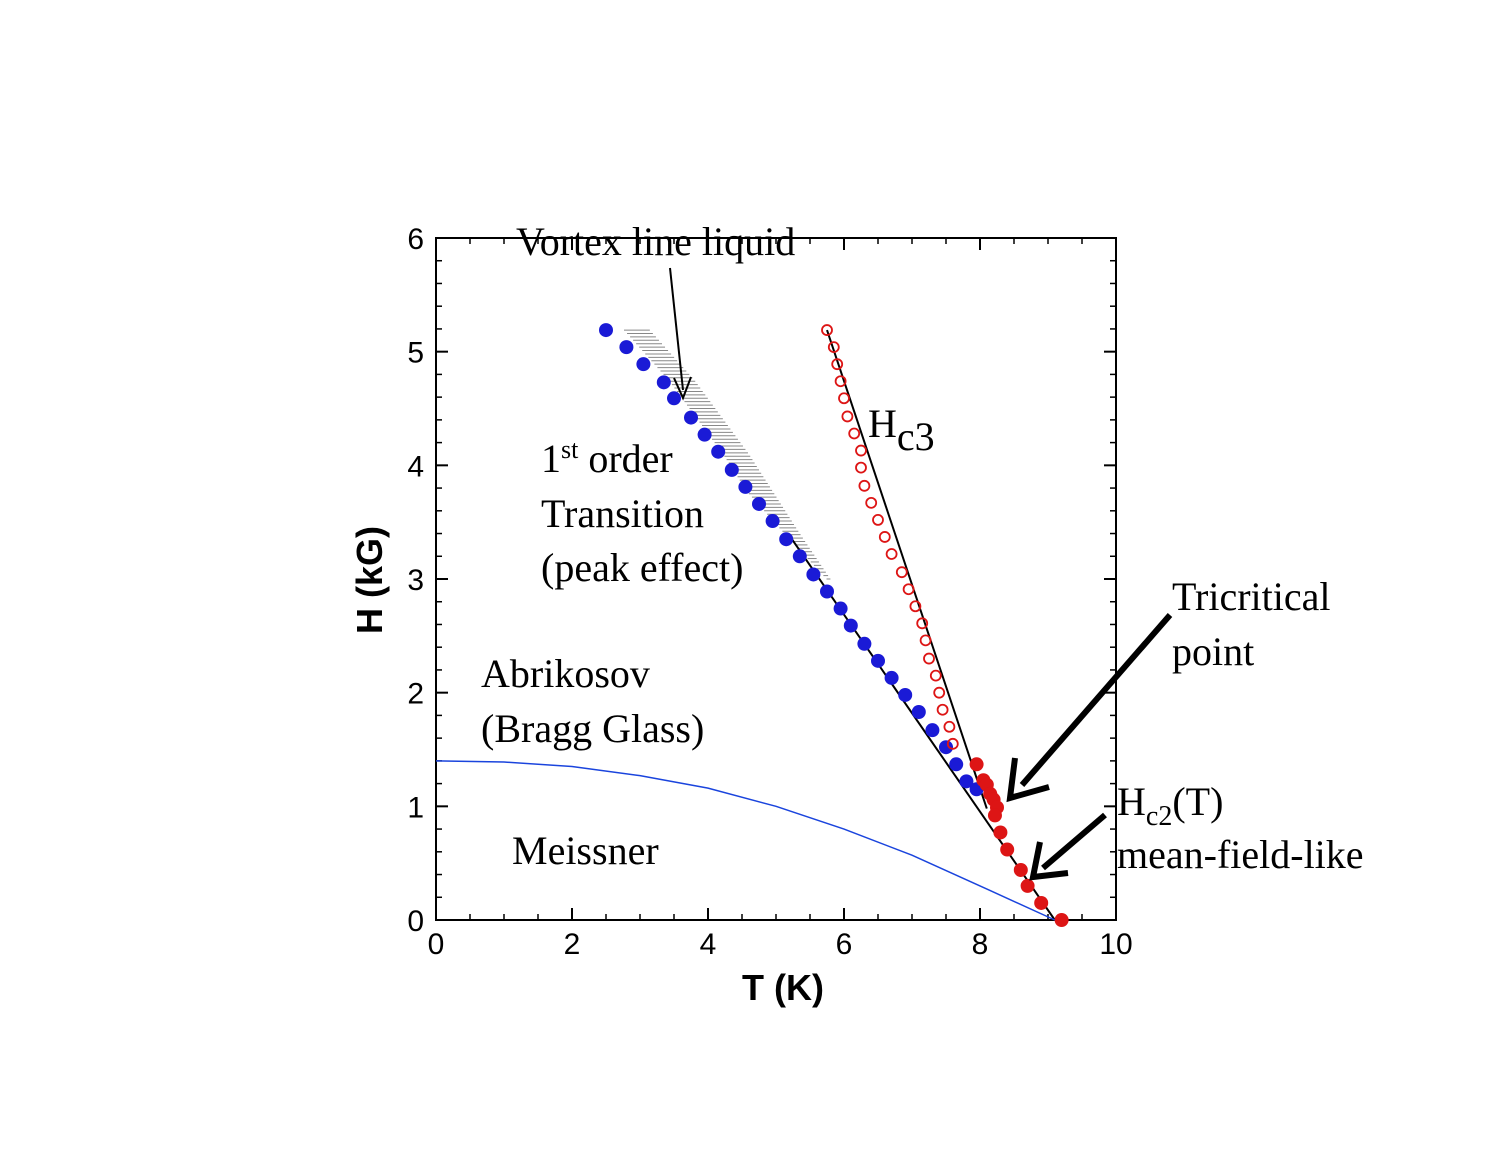 The width and height of the screenshot is (1500, 1159). I want to click on hc2-label: Hc2(T), so click(1170, 805).